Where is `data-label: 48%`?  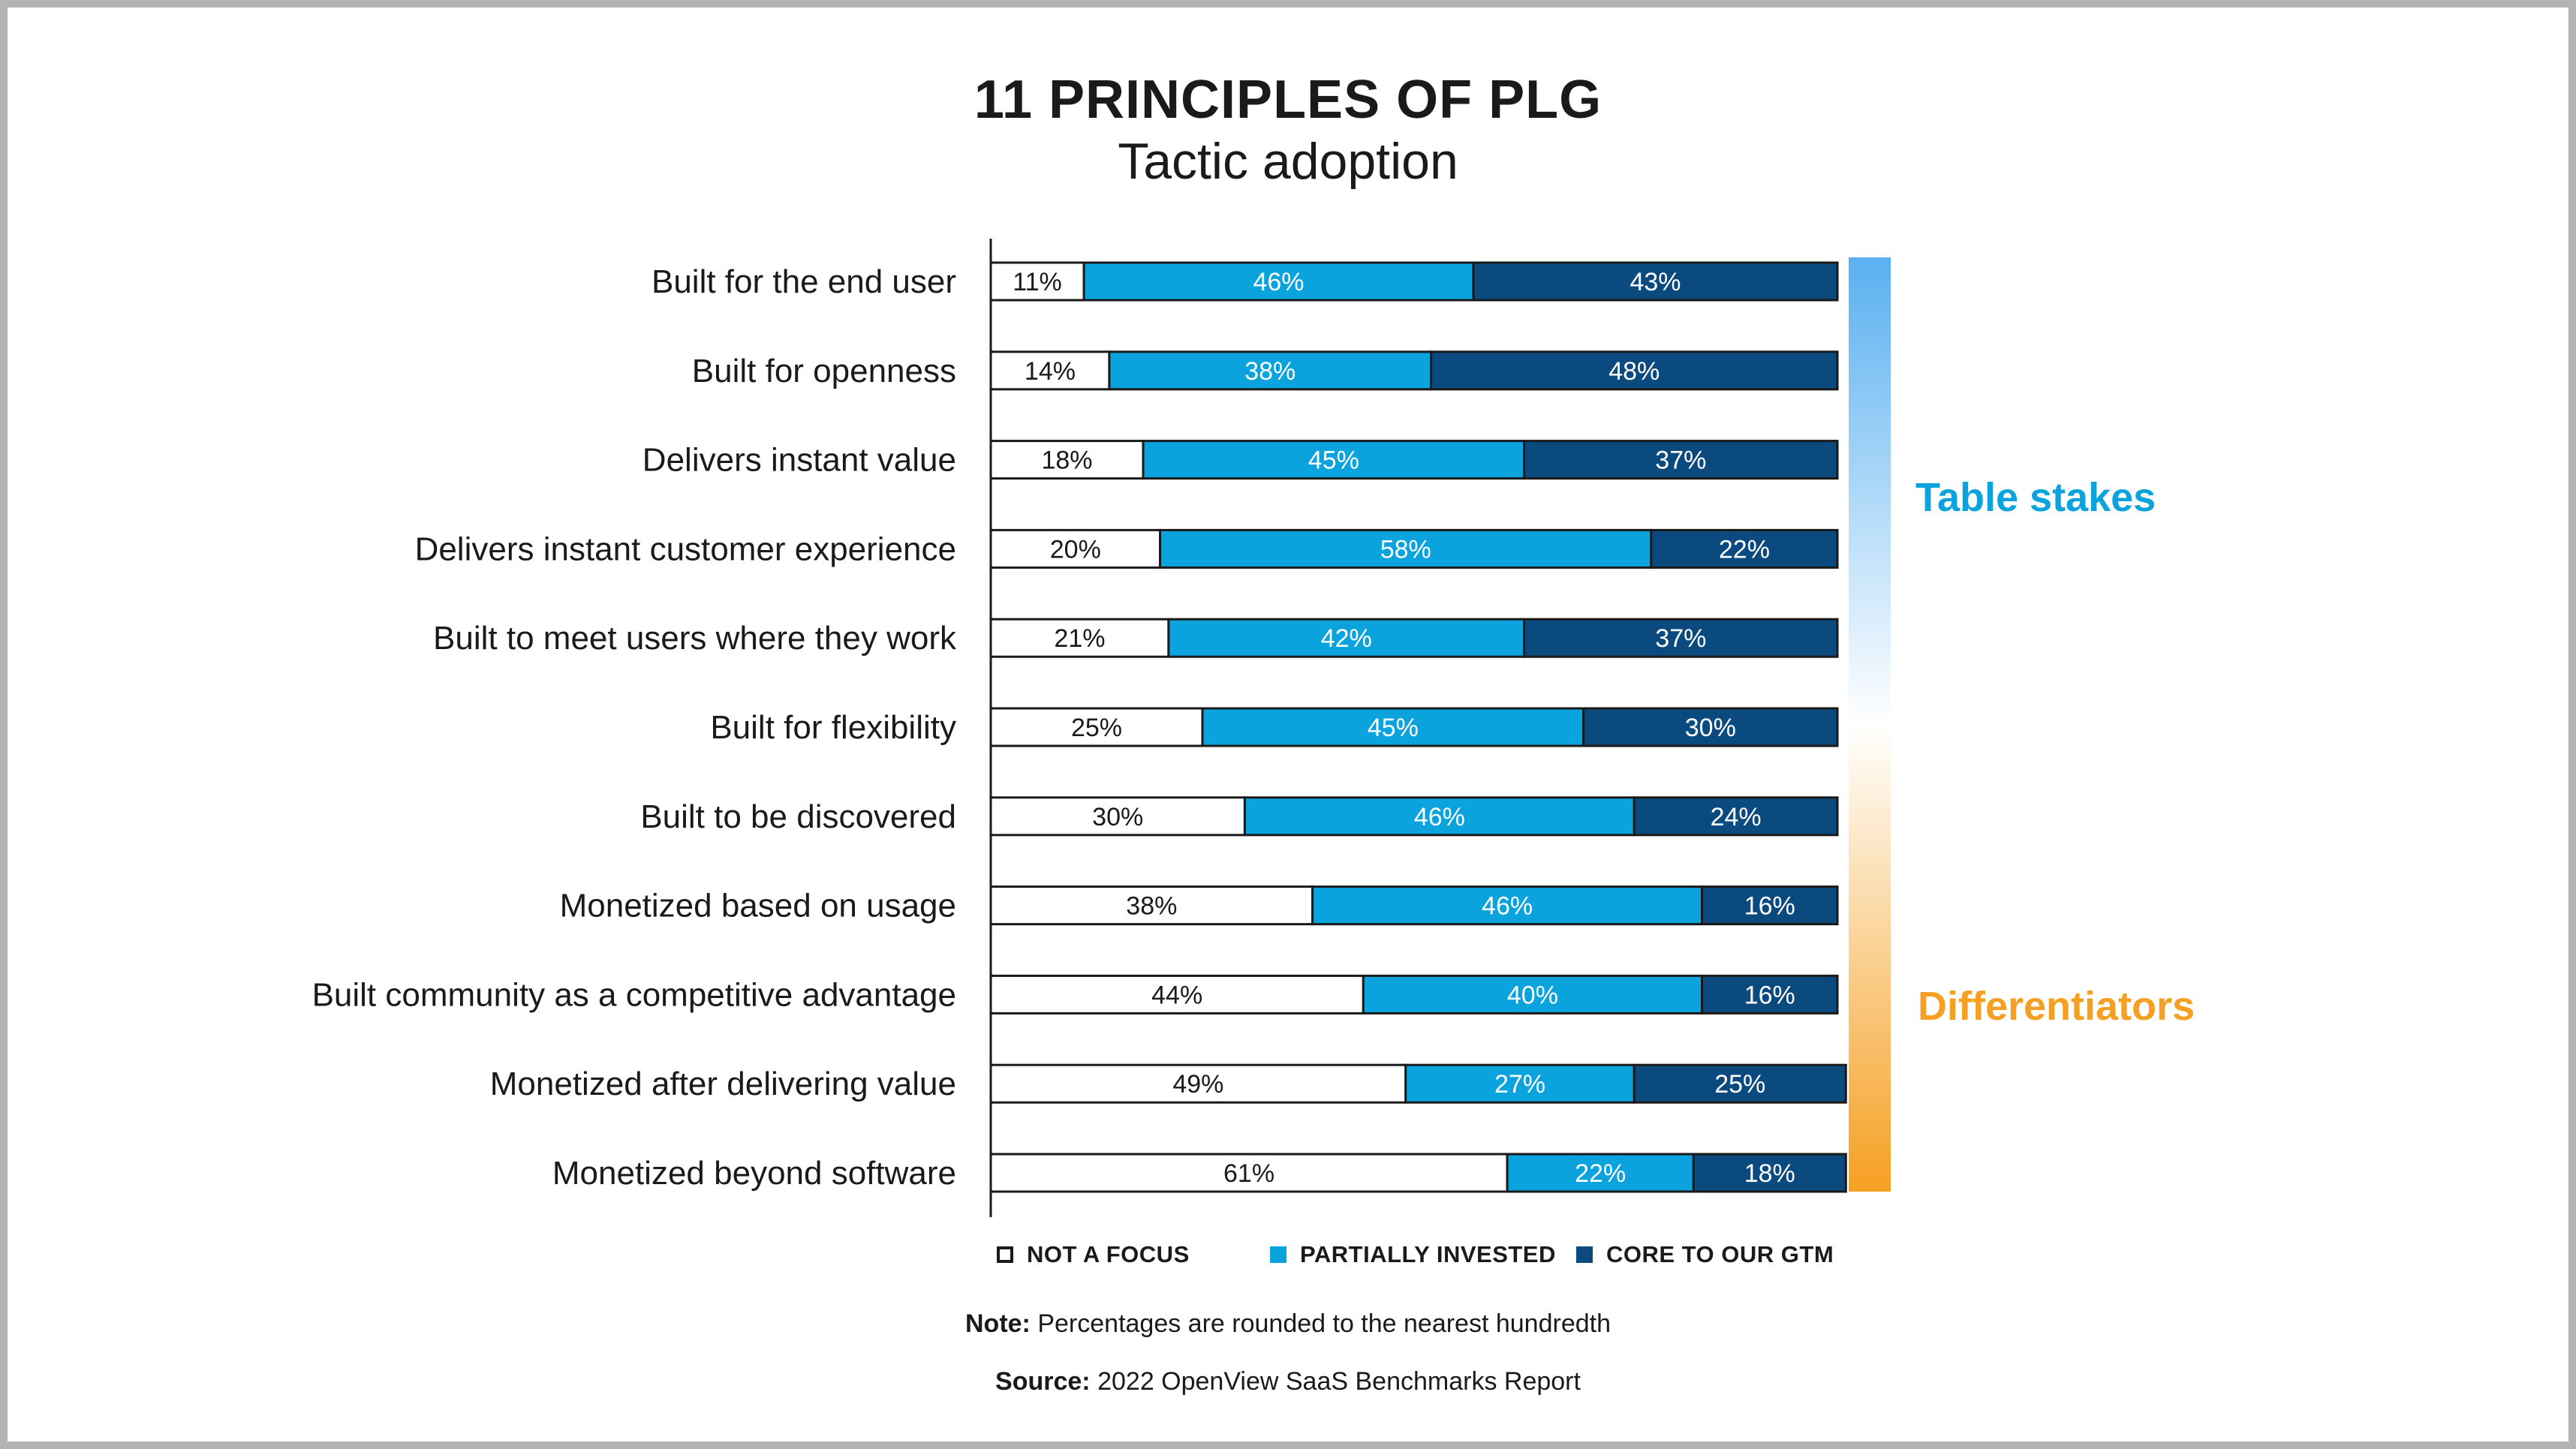
data-label: 48% is located at coordinates (1634, 371).